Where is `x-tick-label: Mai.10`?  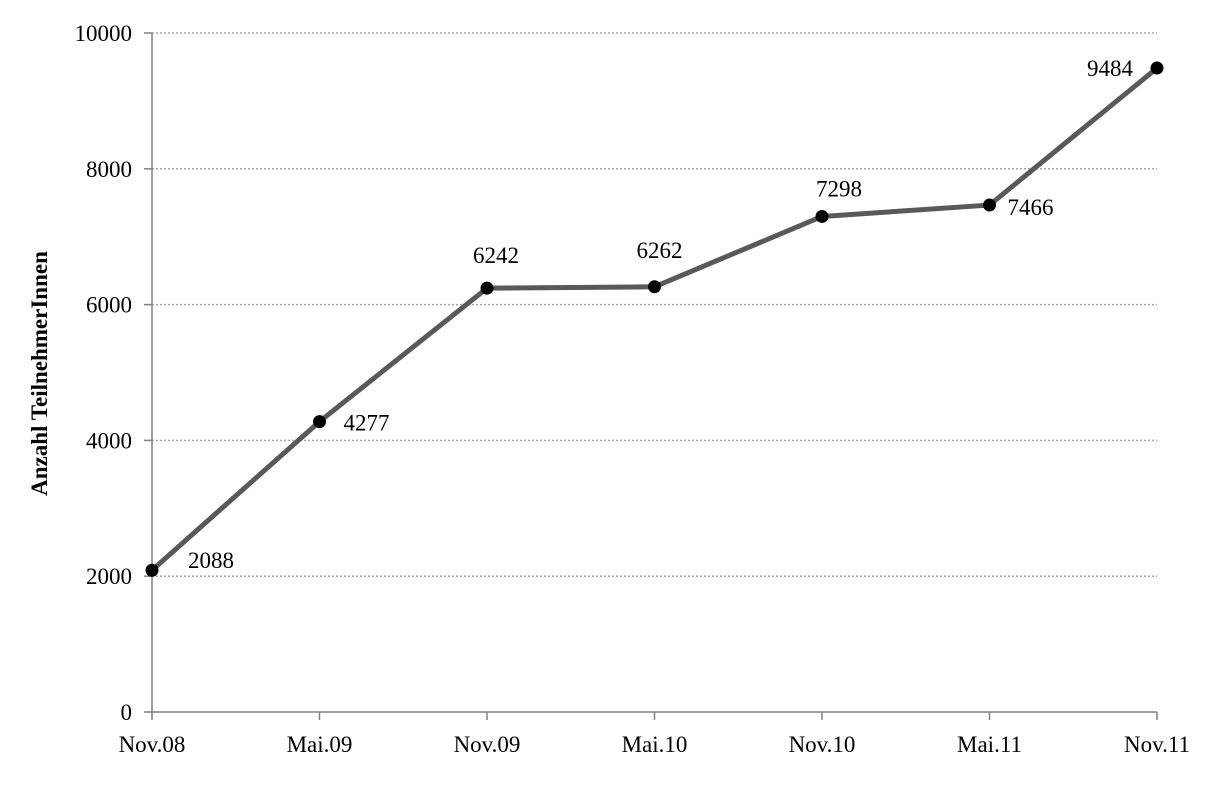
x-tick-label: Mai.10 is located at coordinates (655, 744).